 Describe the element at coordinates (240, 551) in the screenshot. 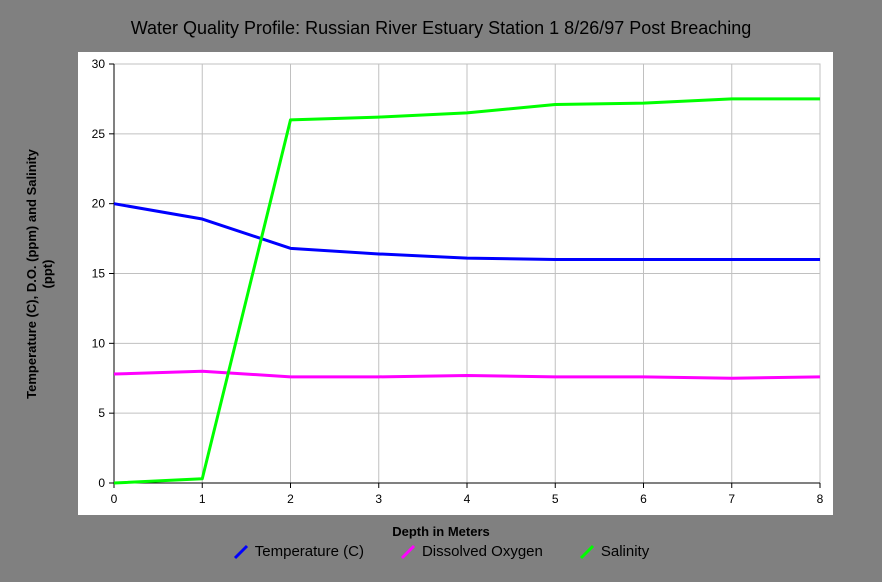

I see `legend-swatch-temperature` at that location.